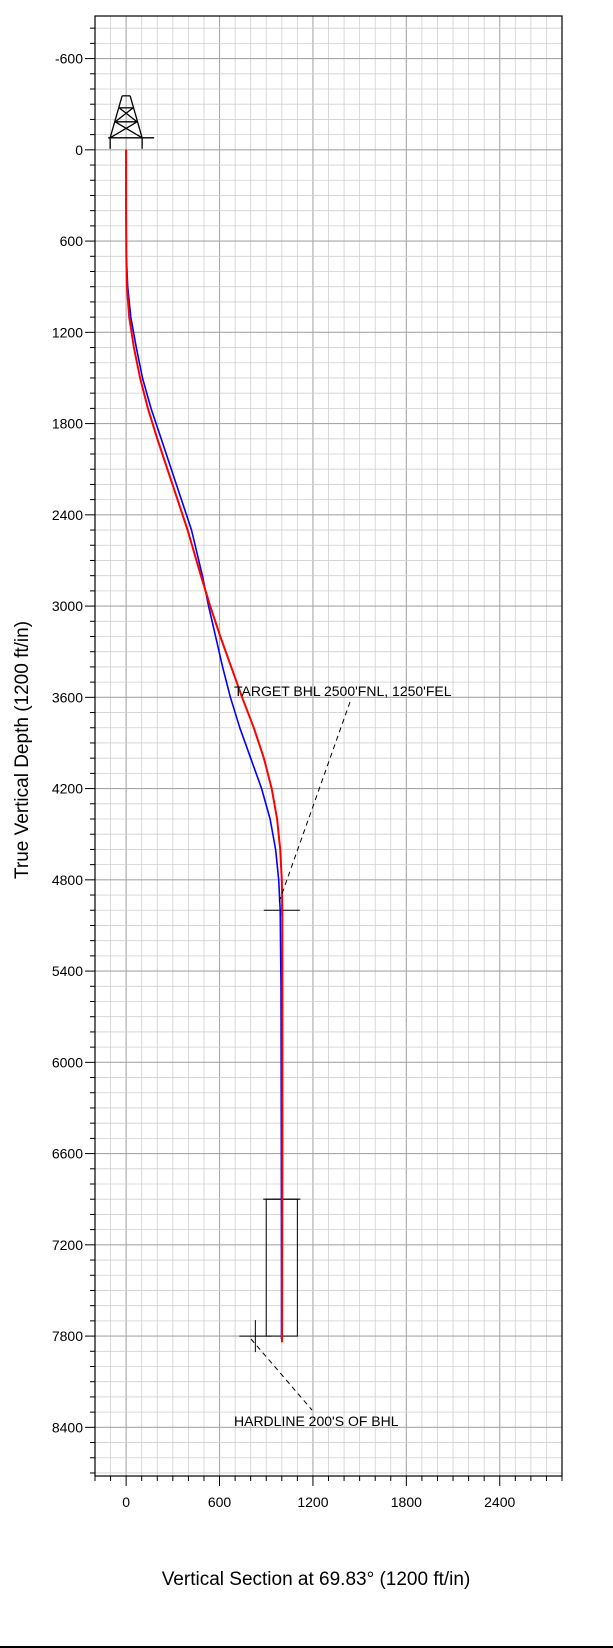  What do you see at coordinates (220, 1502) in the screenshot?
I see `x-tick-label: 600` at bounding box center [220, 1502].